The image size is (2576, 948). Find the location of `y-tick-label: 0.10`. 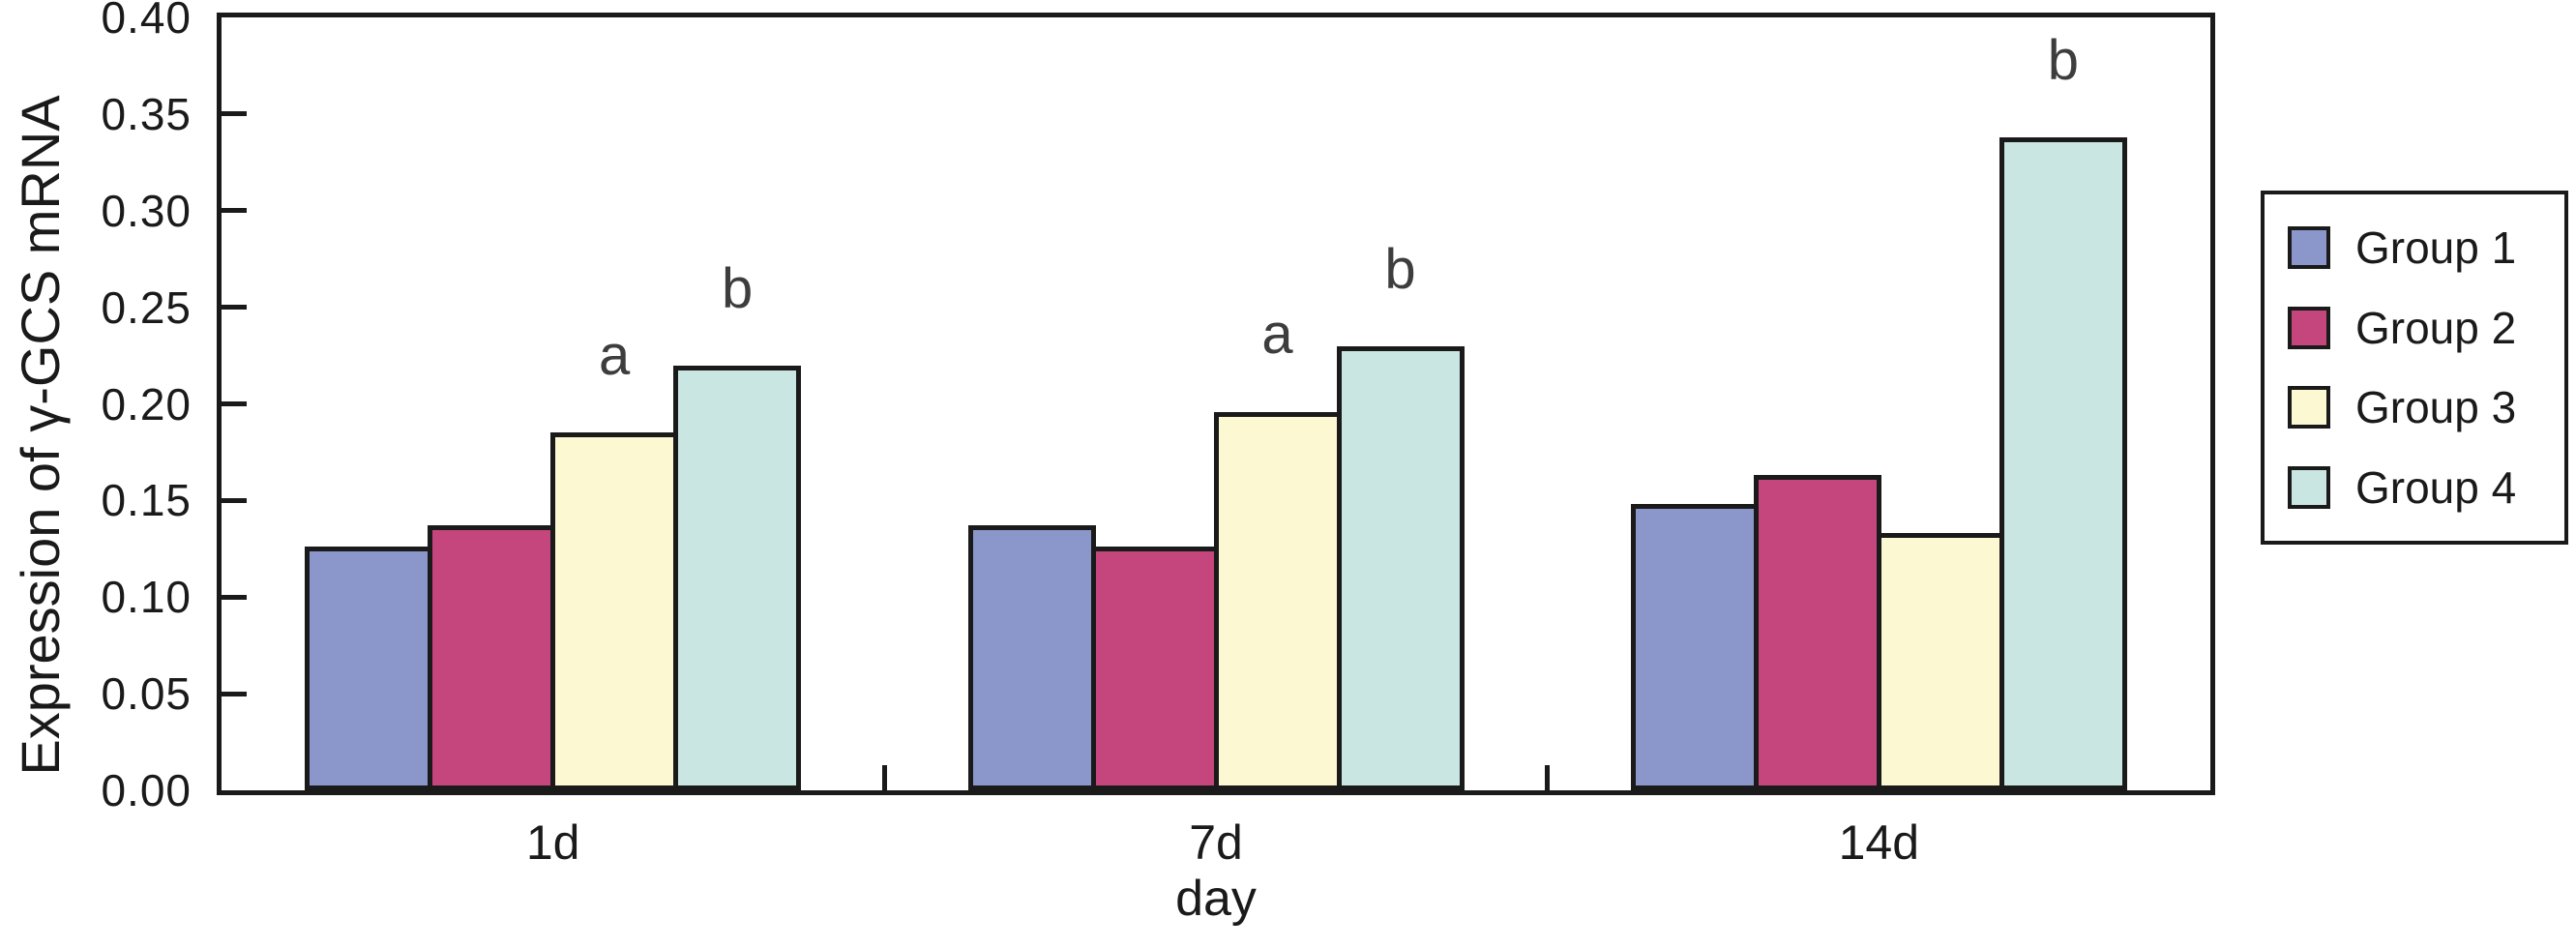

y-tick-label: 0.10 is located at coordinates (146, 597).